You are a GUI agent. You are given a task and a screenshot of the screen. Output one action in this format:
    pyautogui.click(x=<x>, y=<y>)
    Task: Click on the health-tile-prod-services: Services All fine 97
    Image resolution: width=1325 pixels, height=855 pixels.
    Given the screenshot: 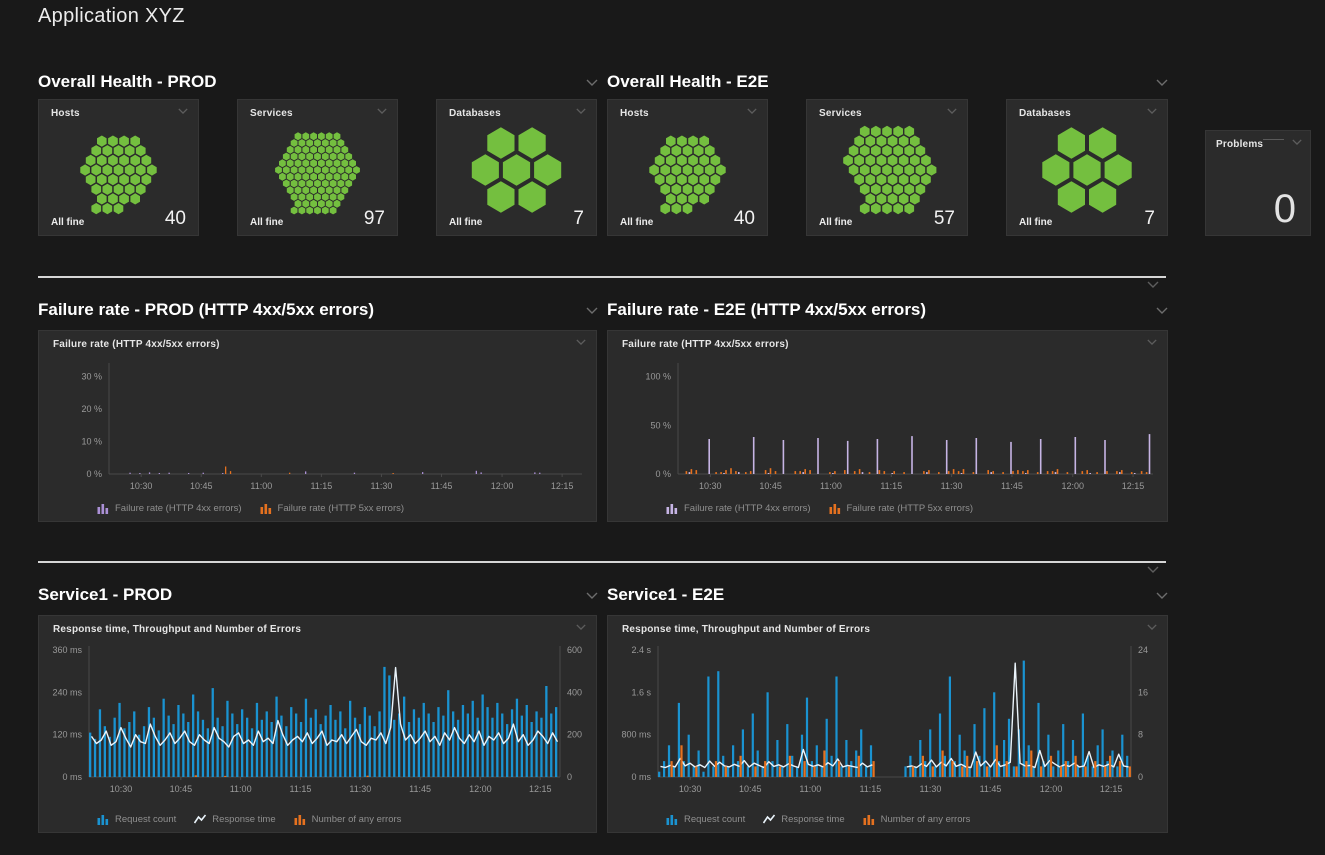 What is the action you would take?
    pyautogui.click(x=317, y=167)
    